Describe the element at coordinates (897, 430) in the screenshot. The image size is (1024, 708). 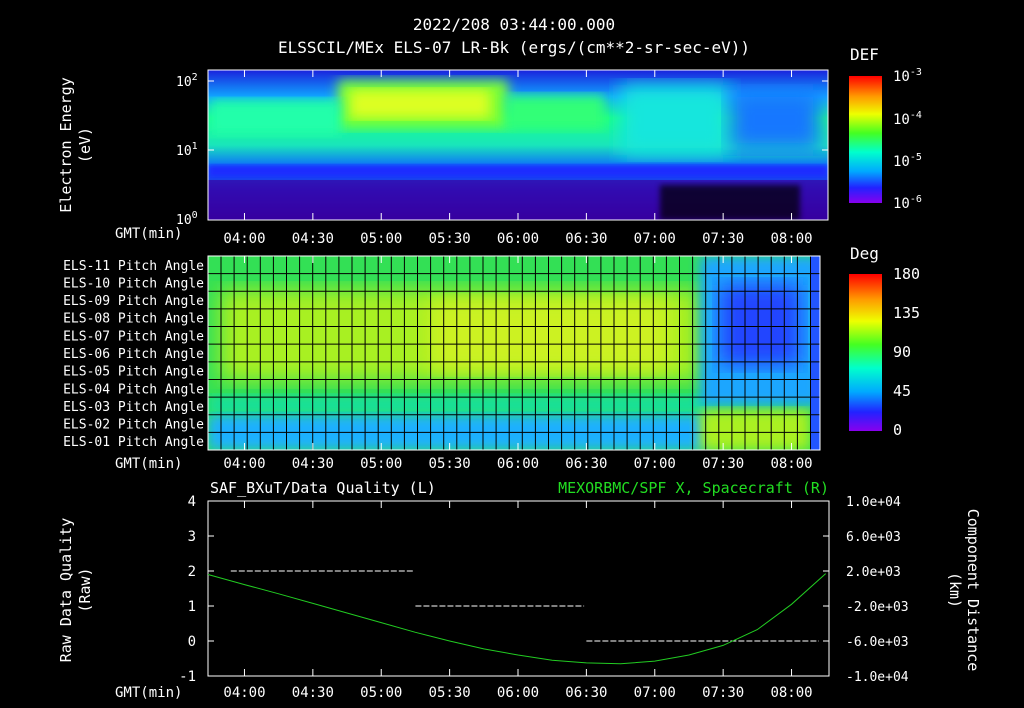
I see `deg-tick-0: 0` at that location.